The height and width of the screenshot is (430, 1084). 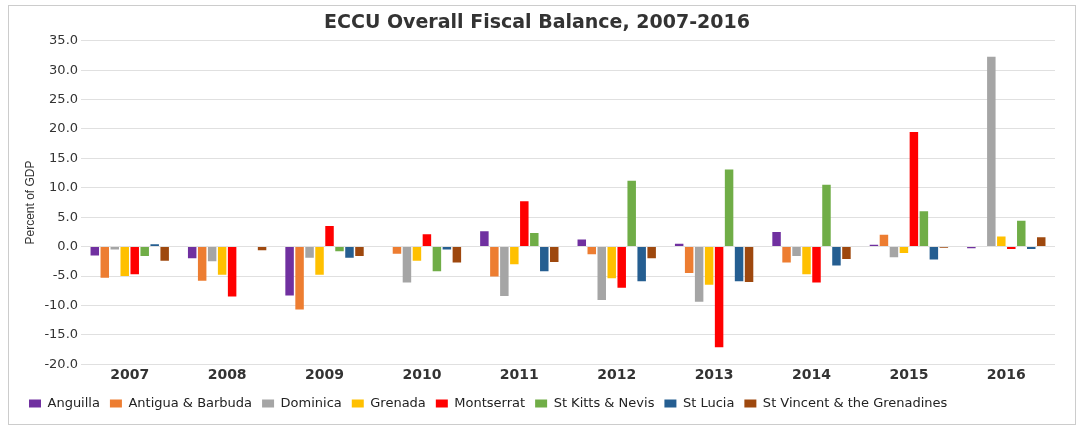 I want to click on x-tick-label: 2012, so click(x=617, y=374).